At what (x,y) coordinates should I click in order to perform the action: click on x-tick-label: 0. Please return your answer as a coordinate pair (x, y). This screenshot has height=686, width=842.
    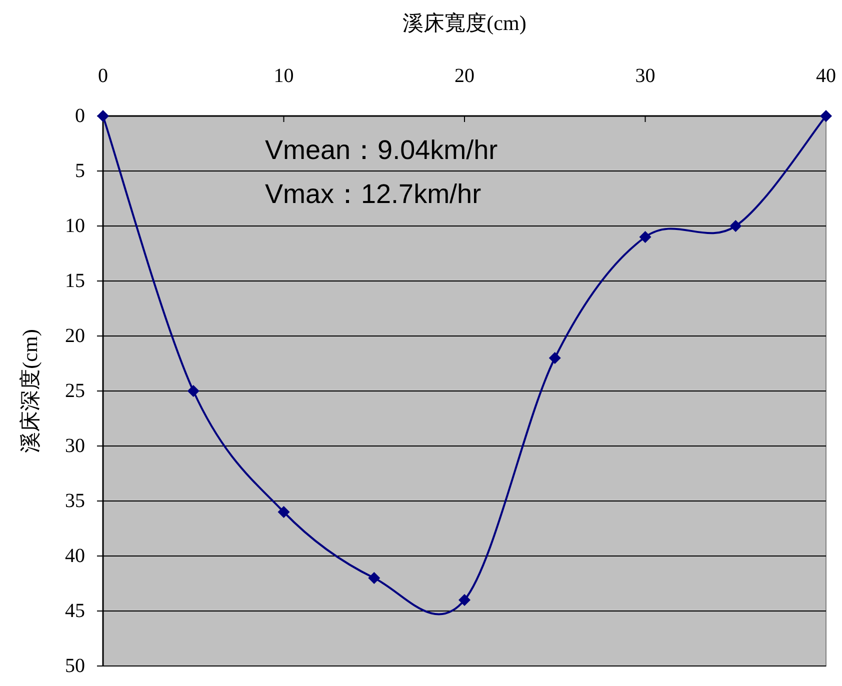
    Looking at the image, I should click on (103, 76).